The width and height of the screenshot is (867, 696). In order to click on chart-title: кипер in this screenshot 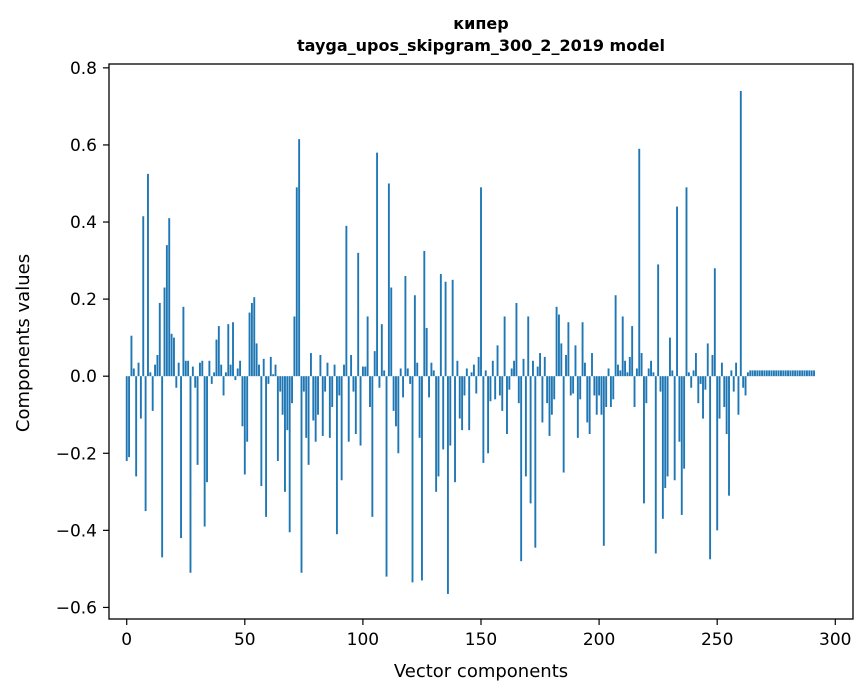, I will do `click(480, 23)`.